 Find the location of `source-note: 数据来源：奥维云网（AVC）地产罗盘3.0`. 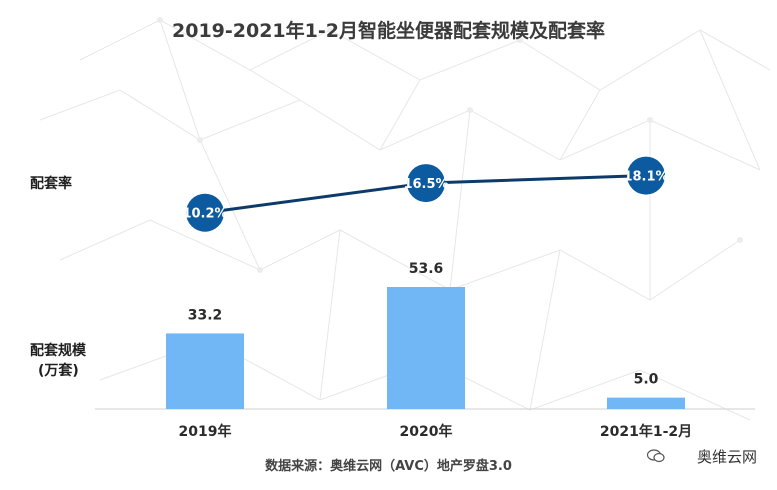

source-note: 数据来源：奥维云网（AVC）地产罗盘3.0 is located at coordinates (388, 466).